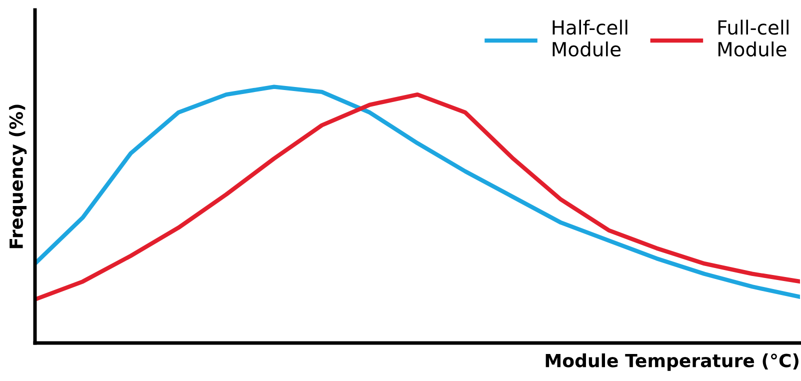  What do you see at coordinates (753, 38) in the screenshot?
I see `legend-label: Full-cell Module` at bounding box center [753, 38].